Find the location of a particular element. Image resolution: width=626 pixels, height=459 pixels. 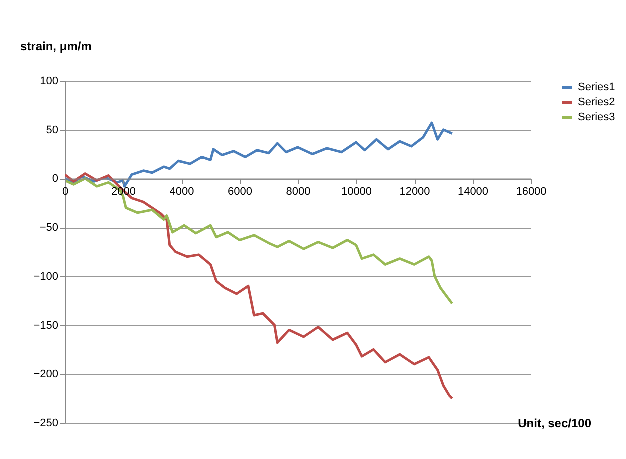

legend-label: Series1 is located at coordinates (597, 88).